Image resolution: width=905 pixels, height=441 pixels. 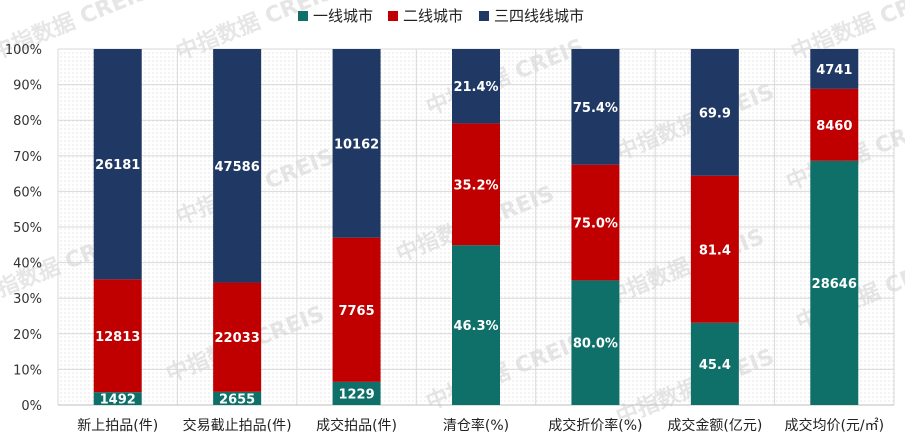 What do you see at coordinates (27, 86) in the screenshot?
I see `y-tick-label: 90%` at bounding box center [27, 86].